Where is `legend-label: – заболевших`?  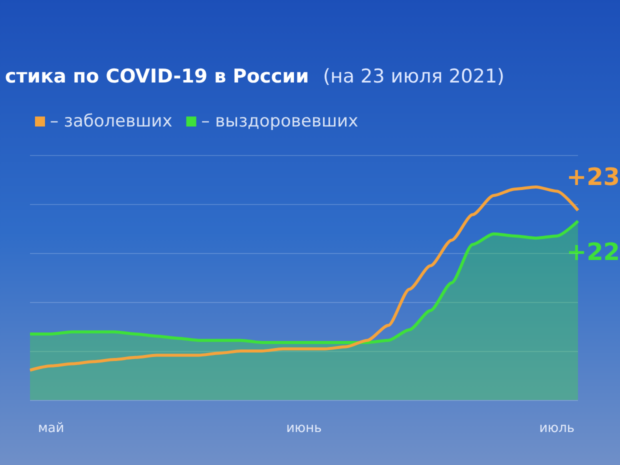
legend-label: – заболевших is located at coordinates (111, 122).